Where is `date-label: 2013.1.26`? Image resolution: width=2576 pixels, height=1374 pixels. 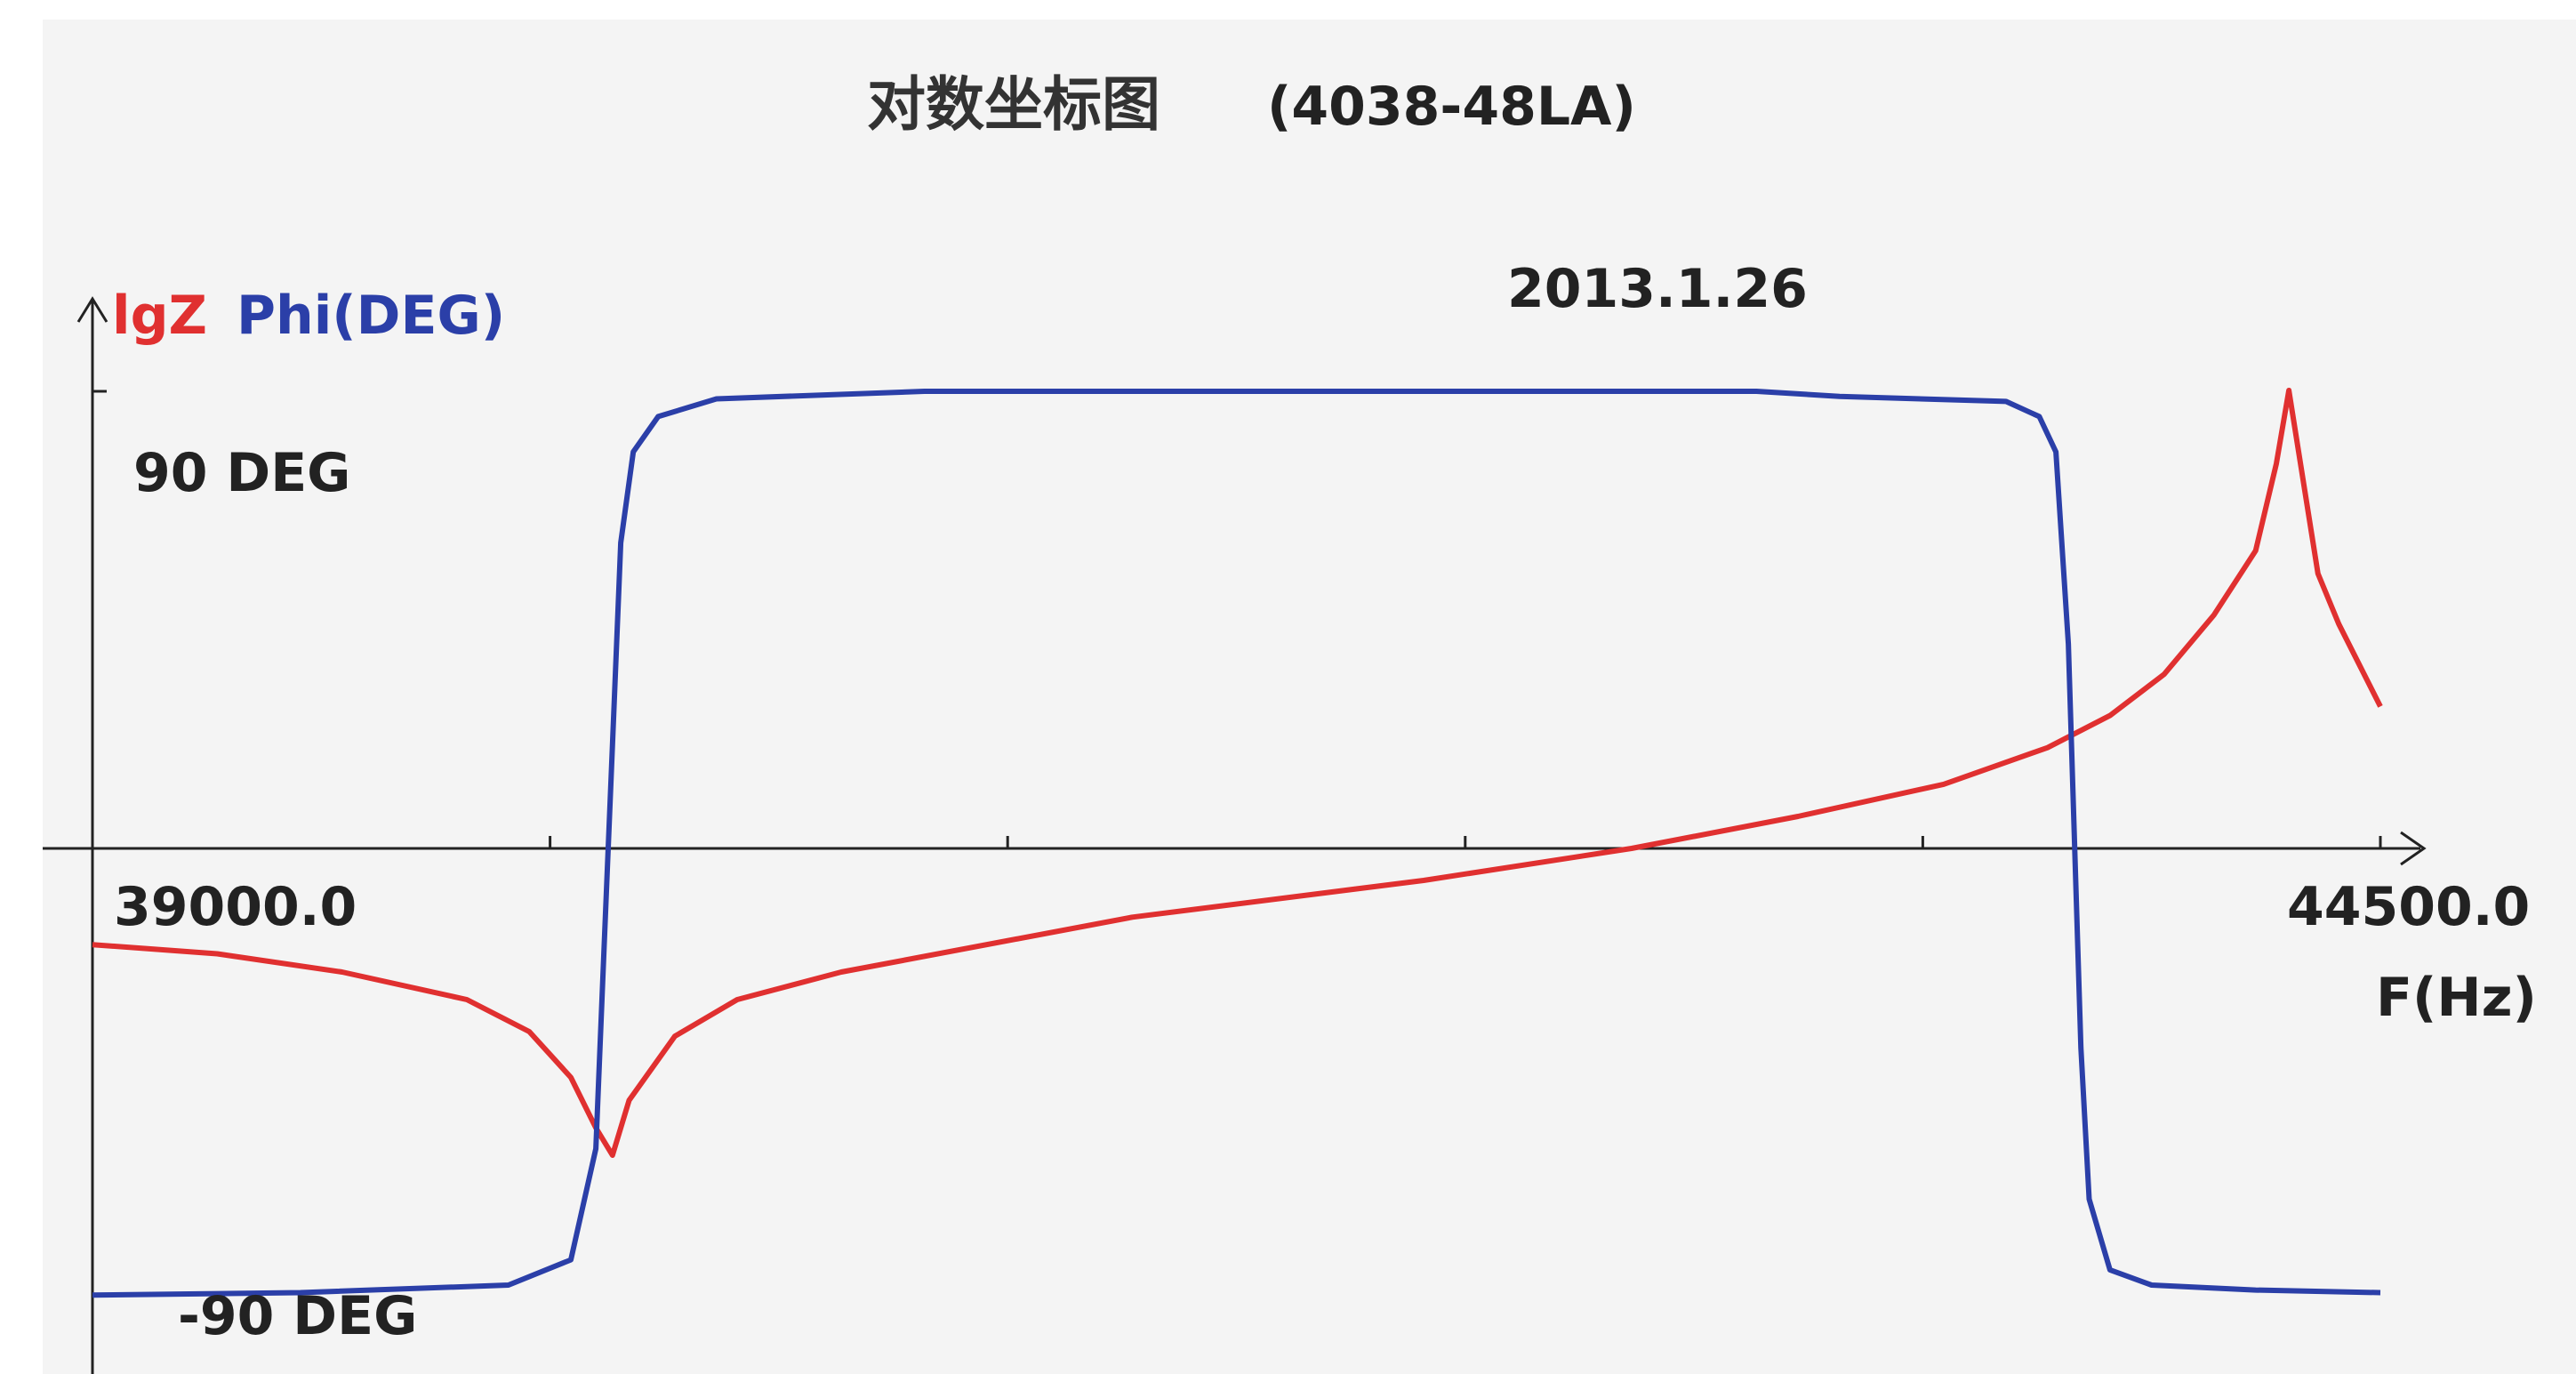
date-label: 2013.1.26 is located at coordinates (1657, 289).